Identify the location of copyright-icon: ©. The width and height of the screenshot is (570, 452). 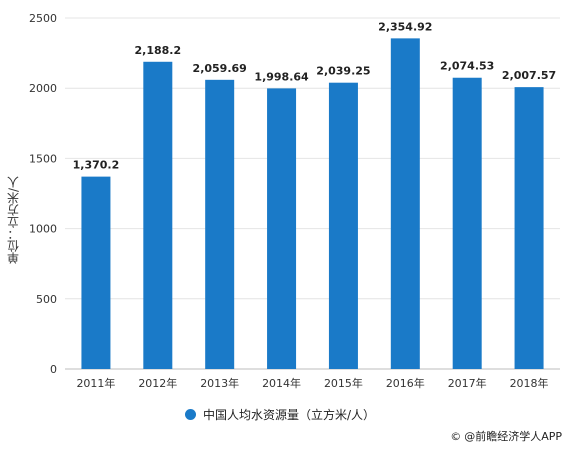
(456, 436).